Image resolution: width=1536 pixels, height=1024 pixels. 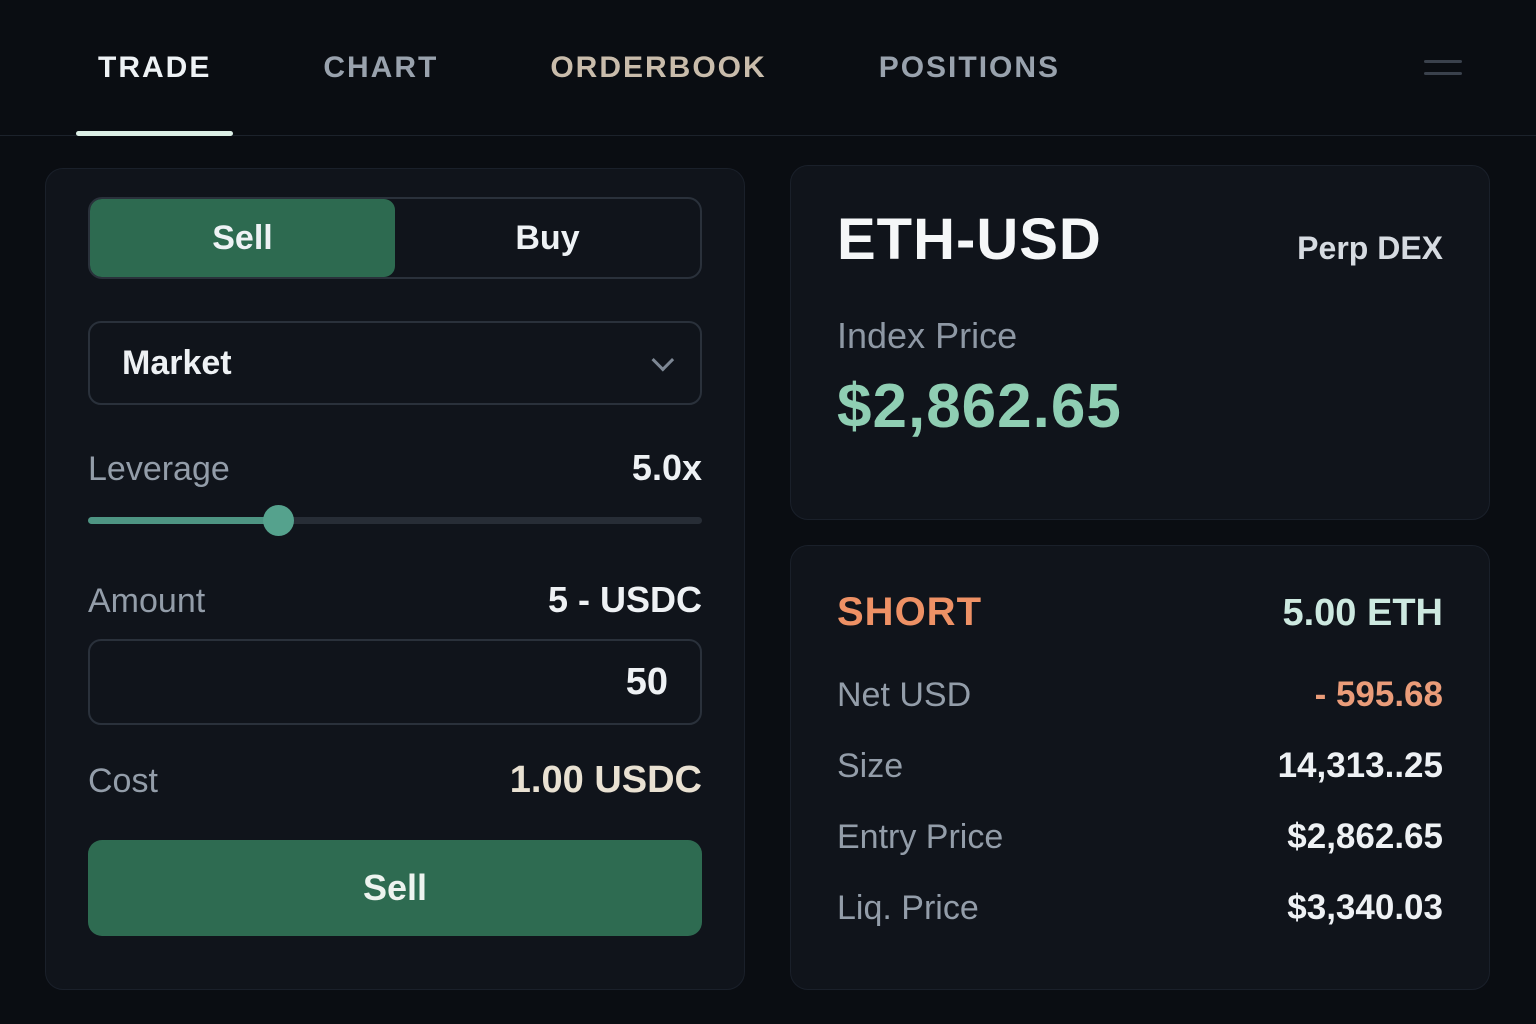 What do you see at coordinates (1140, 695) in the screenshot?
I see `position-row: Net USD - 595.68` at bounding box center [1140, 695].